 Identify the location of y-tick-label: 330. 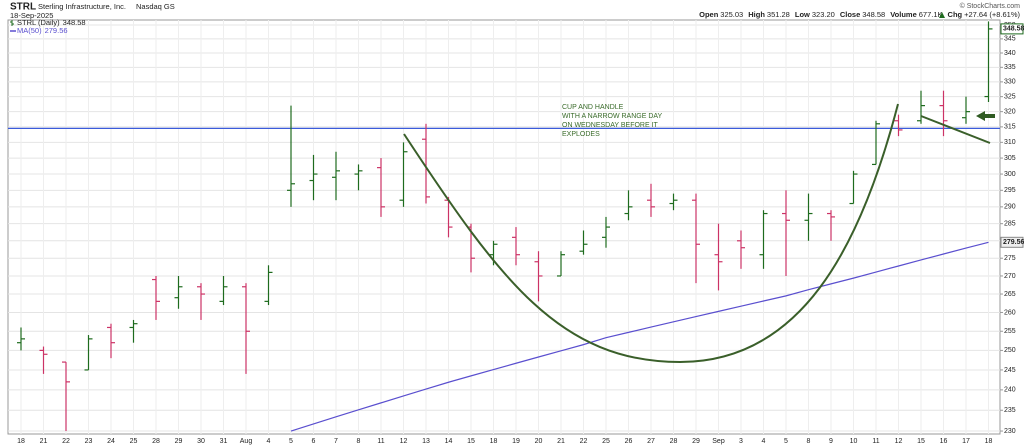
(1010, 82).